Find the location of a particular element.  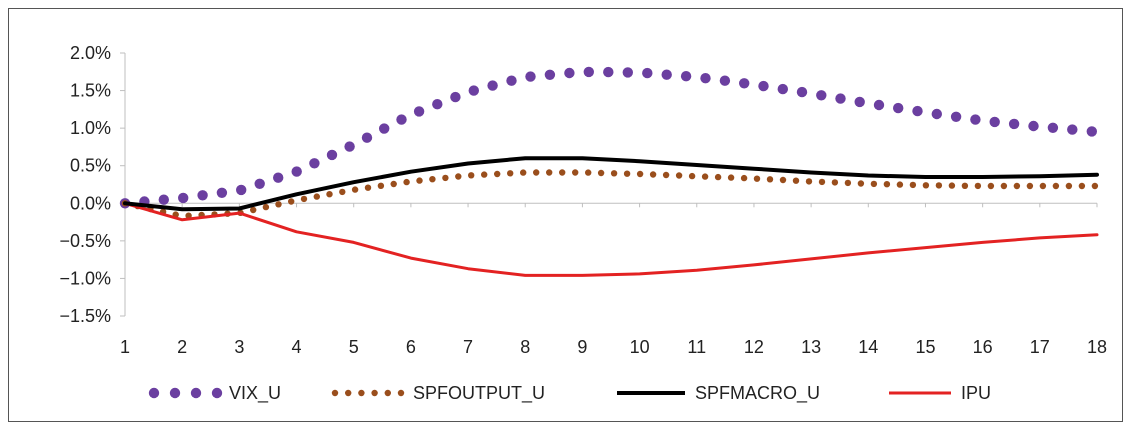

legend-label: SPFOUTPUT_U is located at coordinates (479, 393).